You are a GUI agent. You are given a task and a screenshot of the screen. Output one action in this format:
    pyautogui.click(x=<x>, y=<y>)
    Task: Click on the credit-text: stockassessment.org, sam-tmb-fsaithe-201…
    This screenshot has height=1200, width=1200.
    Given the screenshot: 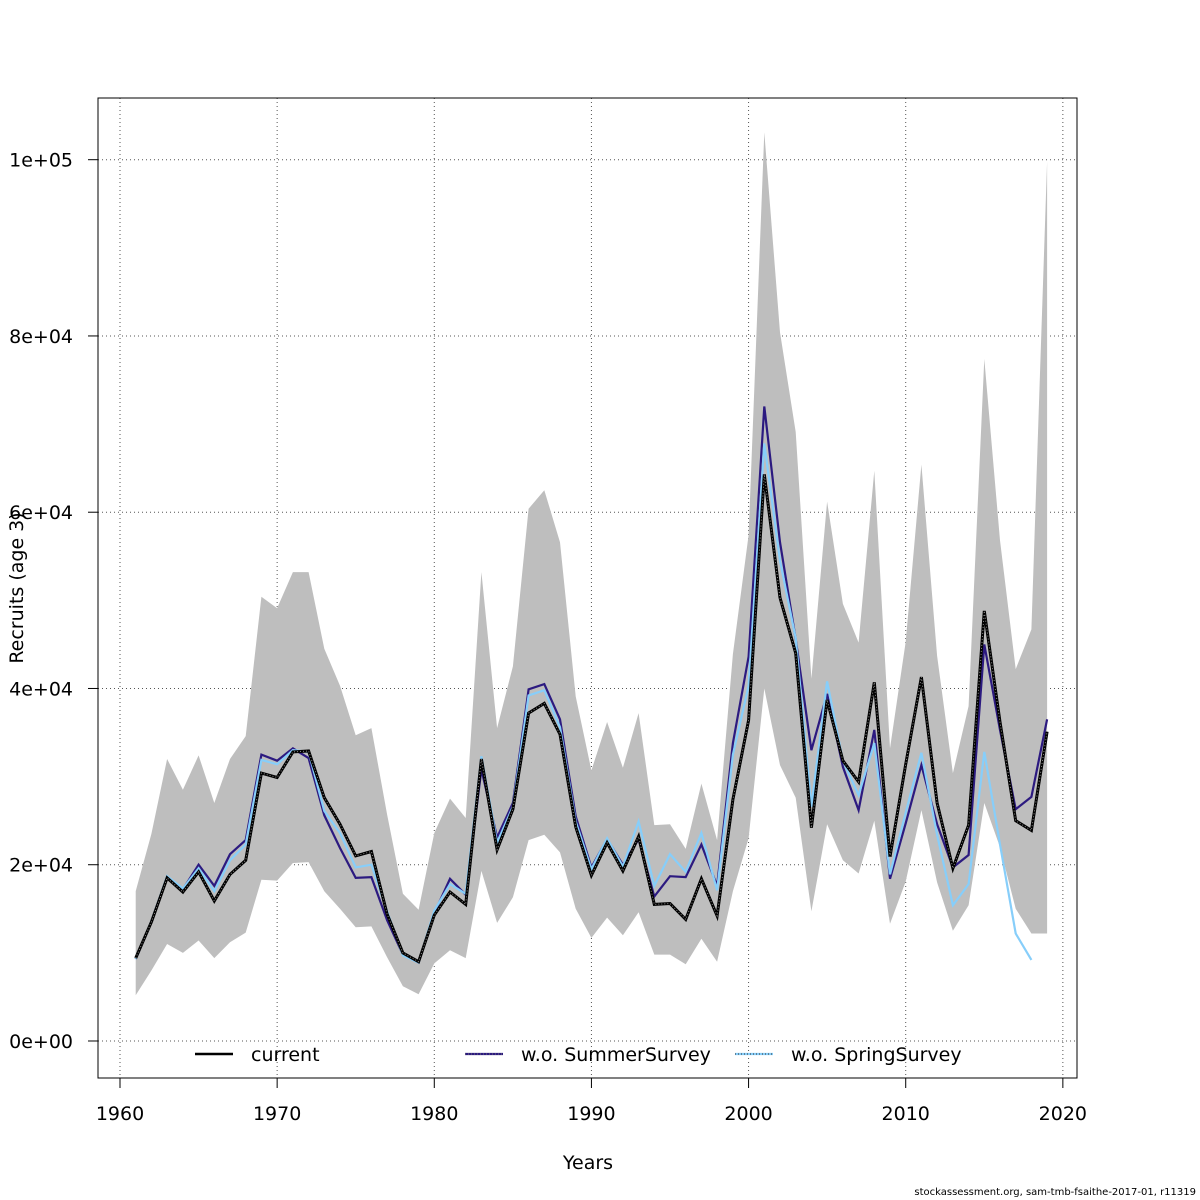 What is the action you would take?
    pyautogui.click(x=1055, y=1192)
    